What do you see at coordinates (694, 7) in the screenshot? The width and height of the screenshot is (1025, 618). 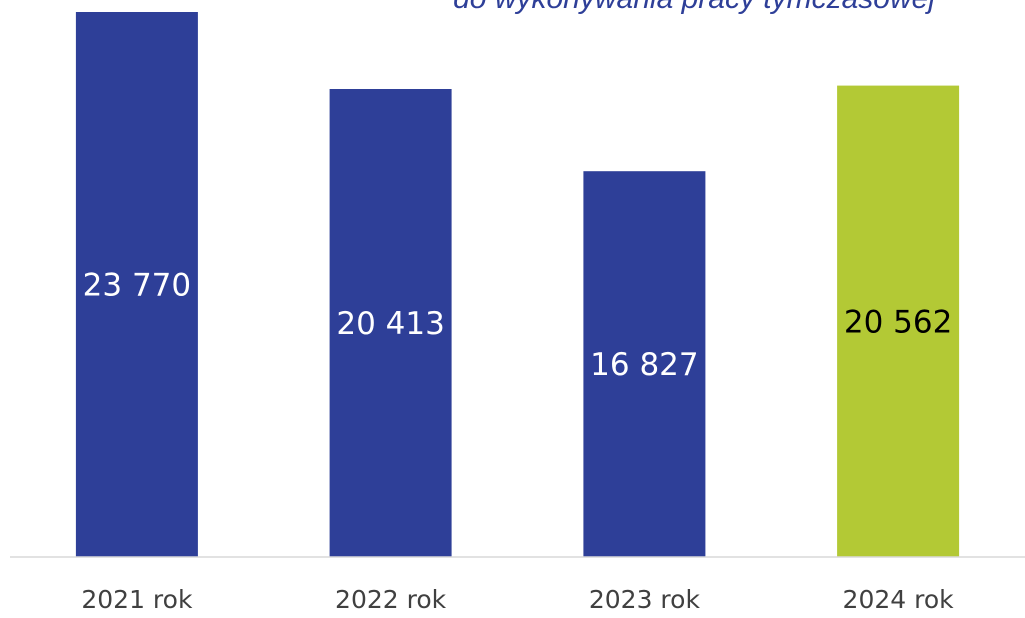 I see `chart-title: do wykonywania pracy tymczasowej` at bounding box center [694, 7].